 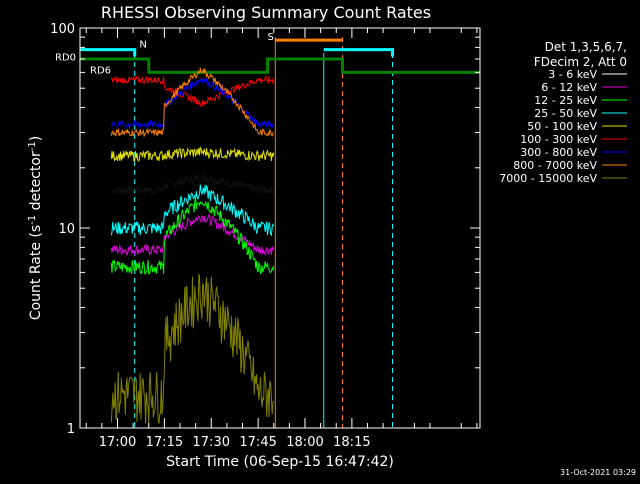 I want to click on legend-label: 3 - 6 keV, so click(x=572, y=74).